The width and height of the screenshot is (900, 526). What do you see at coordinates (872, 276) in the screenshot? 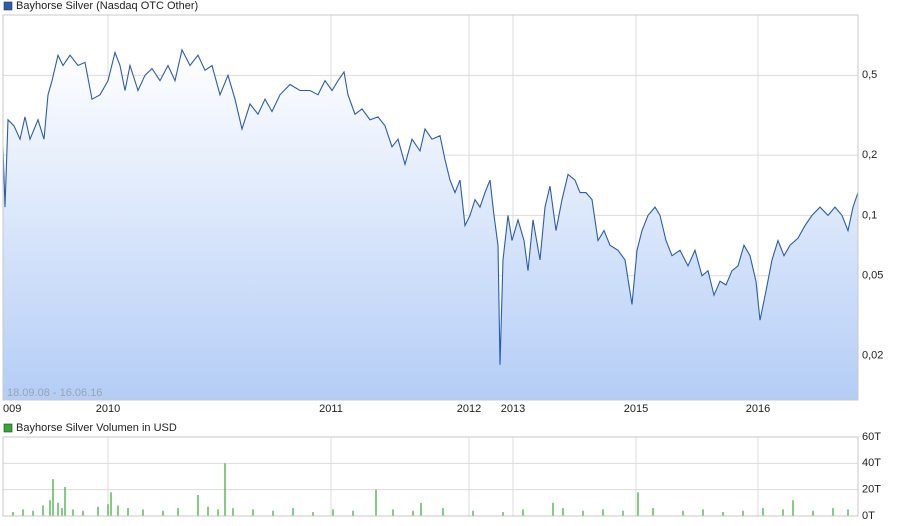
I see `y-tick-label: 0,05` at bounding box center [872, 276].